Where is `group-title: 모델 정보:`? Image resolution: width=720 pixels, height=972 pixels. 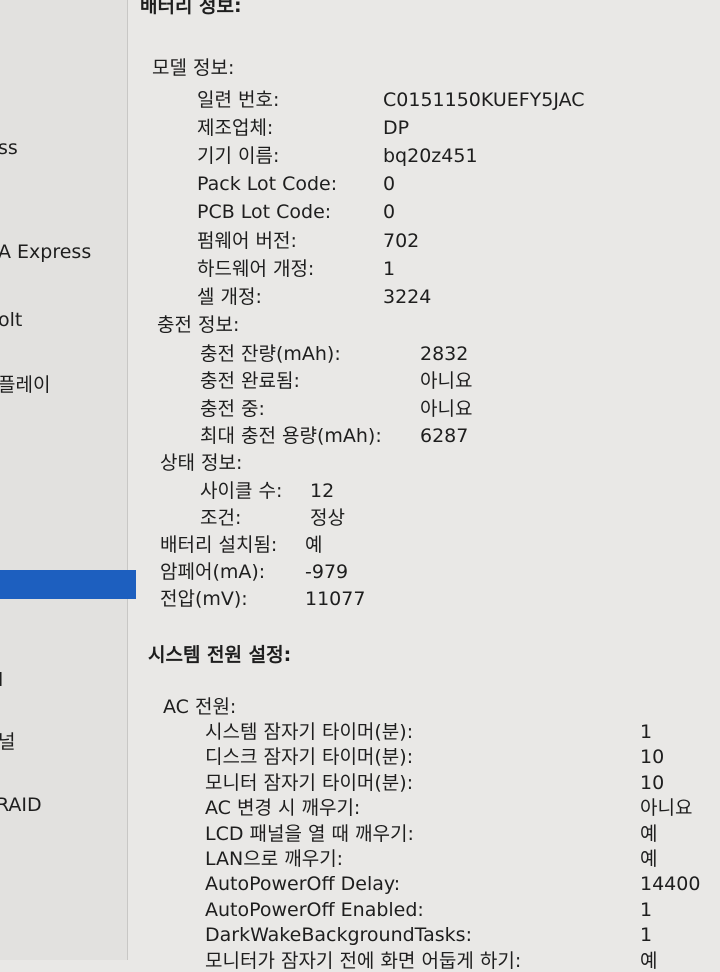 group-title: 모델 정보: is located at coordinates (193, 68).